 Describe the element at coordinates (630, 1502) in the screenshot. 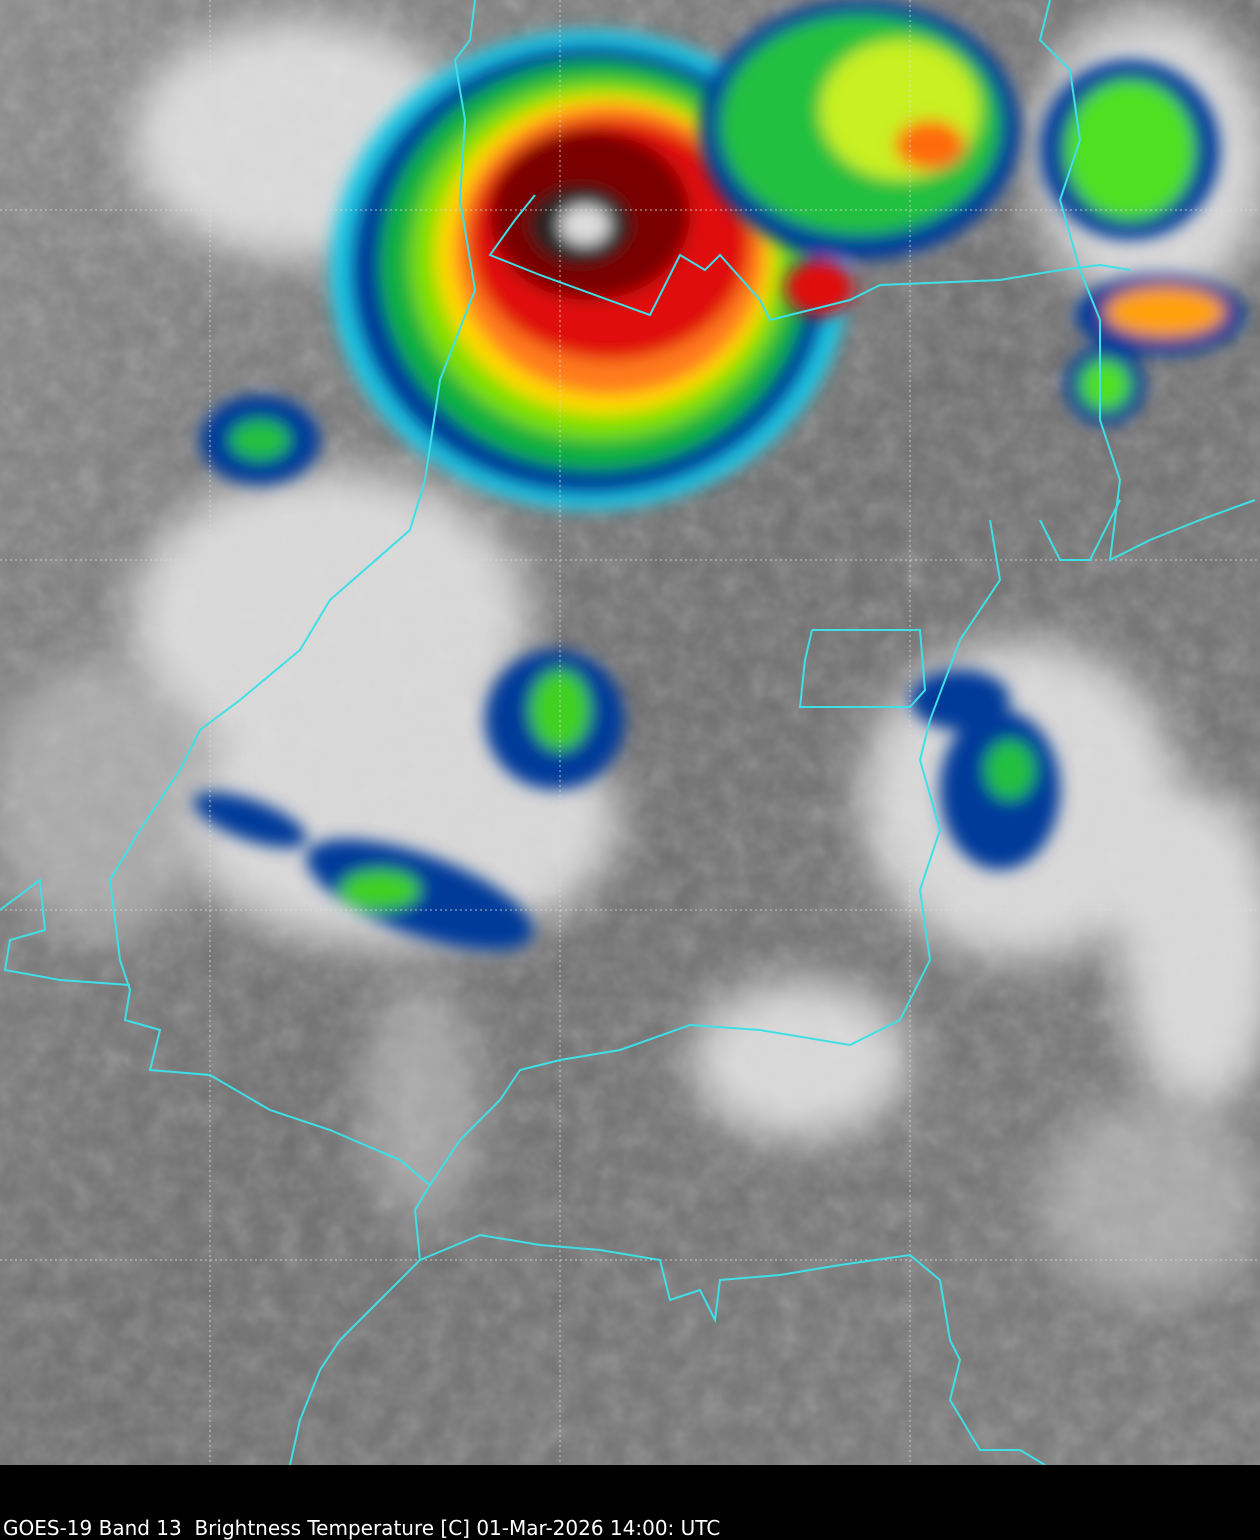

I see `caption-bar` at that location.